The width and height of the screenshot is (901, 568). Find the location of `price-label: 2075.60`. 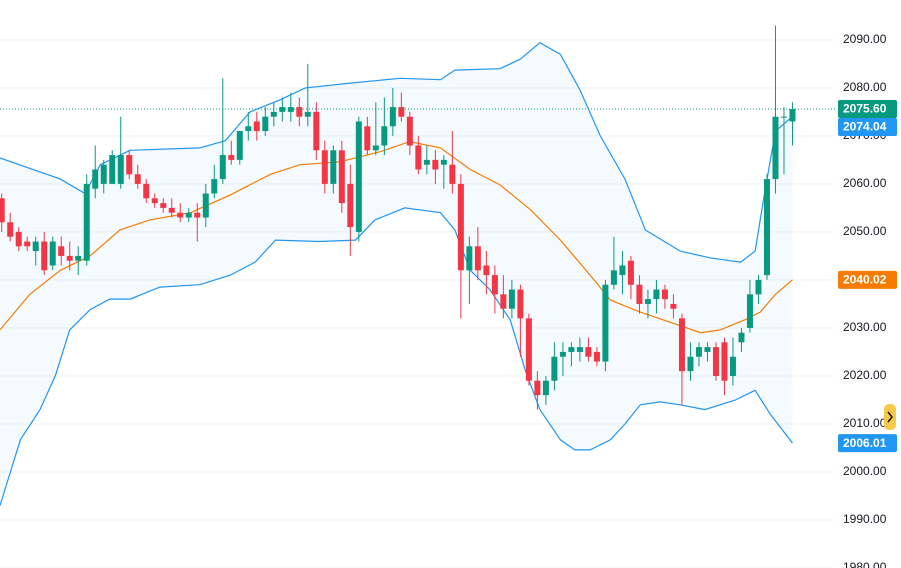

price-label: 2075.60 is located at coordinates (865, 109).